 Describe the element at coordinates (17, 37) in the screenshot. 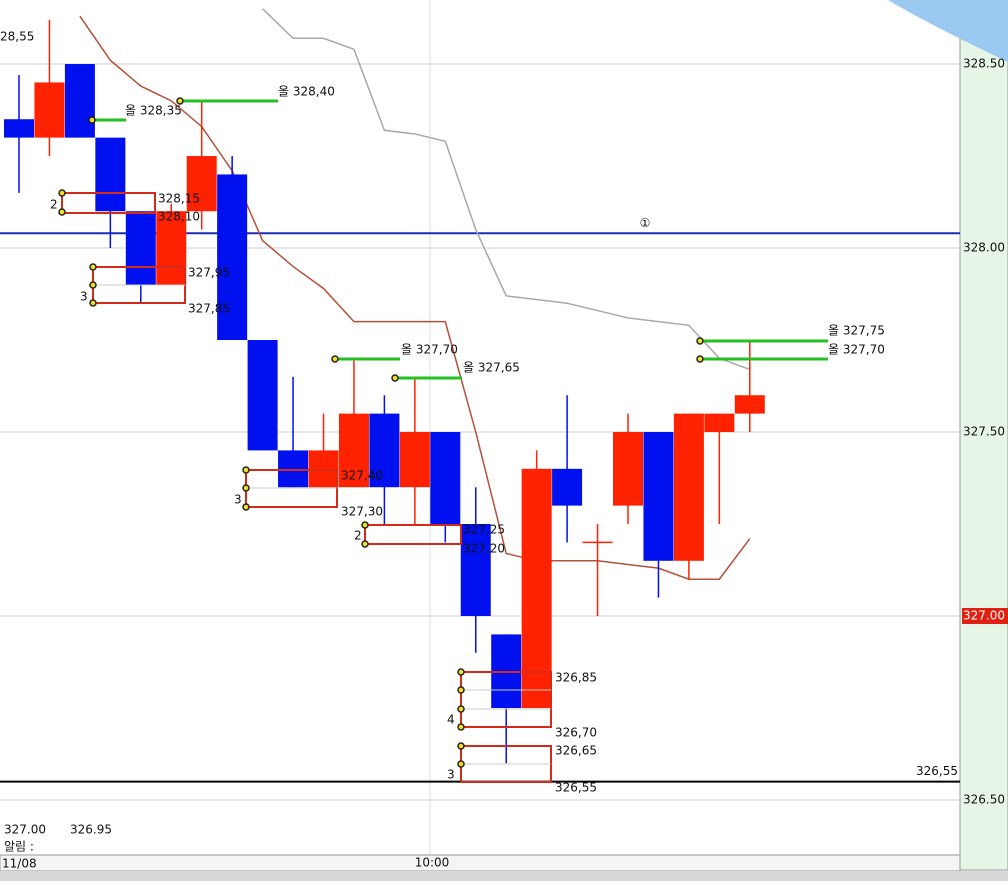

I see `annotation: 28,55` at that location.